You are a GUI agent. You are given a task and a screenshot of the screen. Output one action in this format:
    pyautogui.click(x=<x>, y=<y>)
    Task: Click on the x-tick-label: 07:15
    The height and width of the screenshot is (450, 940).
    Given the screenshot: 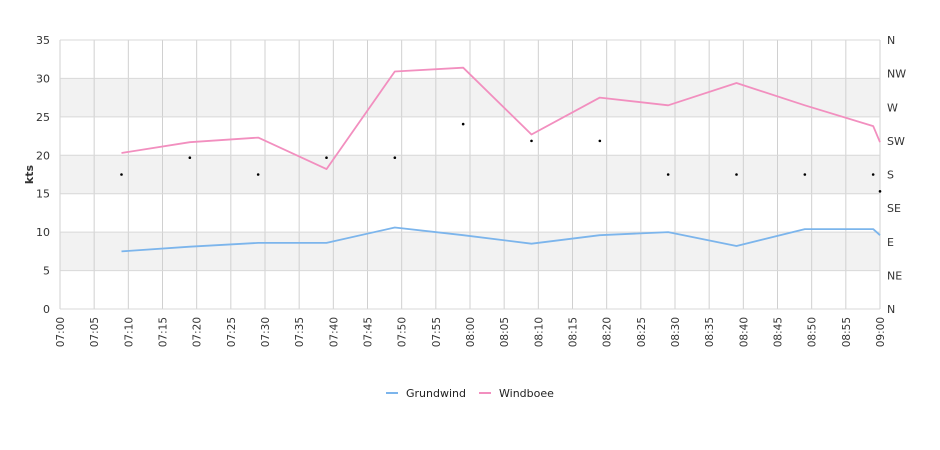 What is the action you would take?
    pyautogui.click(x=164, y=332)
    